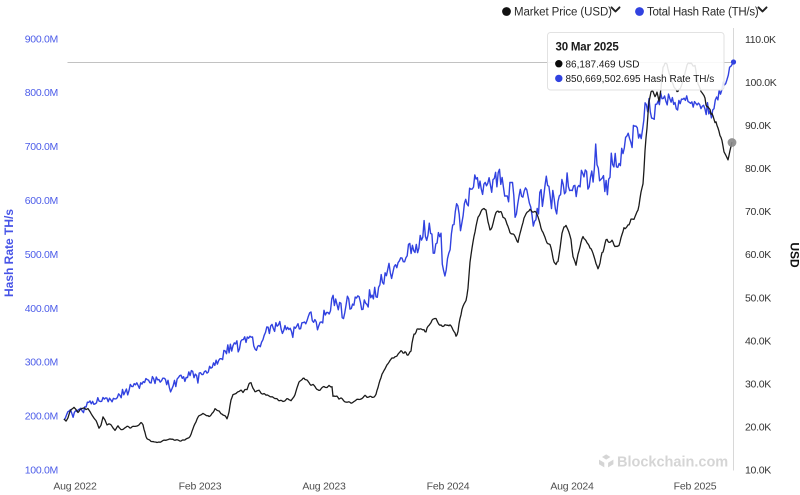 The height and width of the screenshot is (495, 800). What do you see at coordinates (572, 487) in the screenshot?
I see `svg-text: Aug 2024` at bounding box center [572, 487].